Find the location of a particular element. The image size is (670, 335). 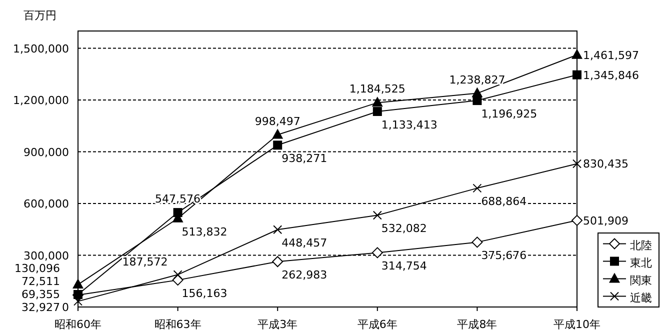

xtick: 平成3年 is located at coordinates (278, 324).